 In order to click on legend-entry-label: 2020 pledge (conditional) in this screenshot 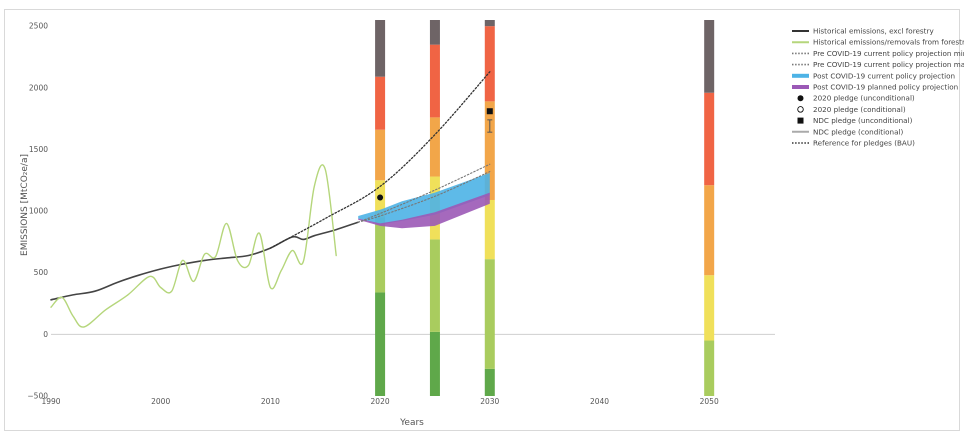, I will do `click(859, 109)`.